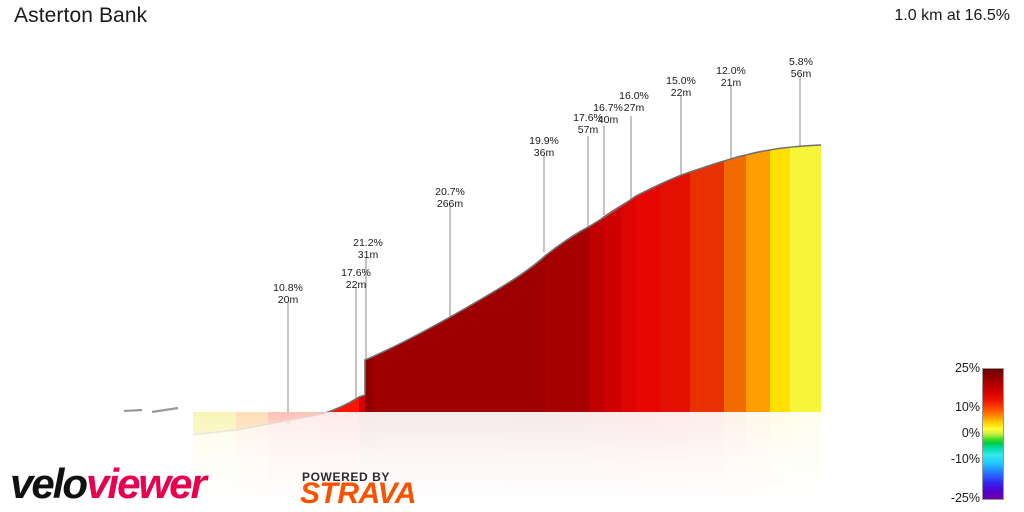 This screenshot has width=1024, height=512. What do you see at coordinates (634, 96) in the screenshot?
I see `segment-gradient: 16.0%` at bounding box center [634, 96].